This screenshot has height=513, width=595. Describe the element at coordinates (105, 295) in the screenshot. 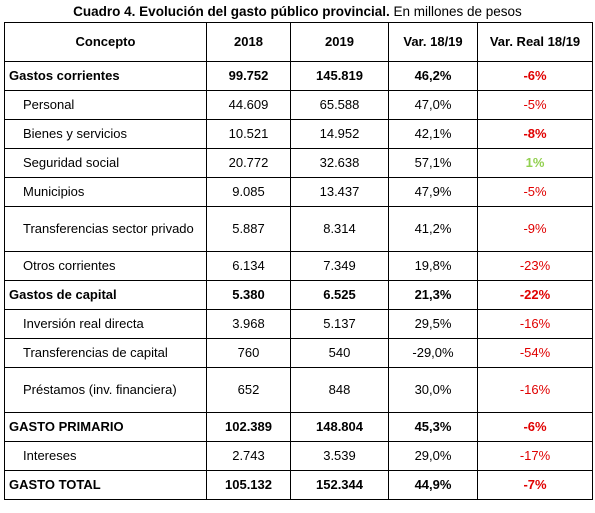

I see `row-label: Gastos de capital` at that location.